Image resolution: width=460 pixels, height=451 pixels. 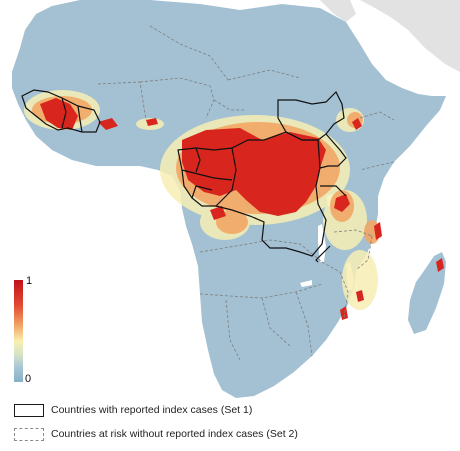 I want to click on madagascar, so click(x=427, y=293).